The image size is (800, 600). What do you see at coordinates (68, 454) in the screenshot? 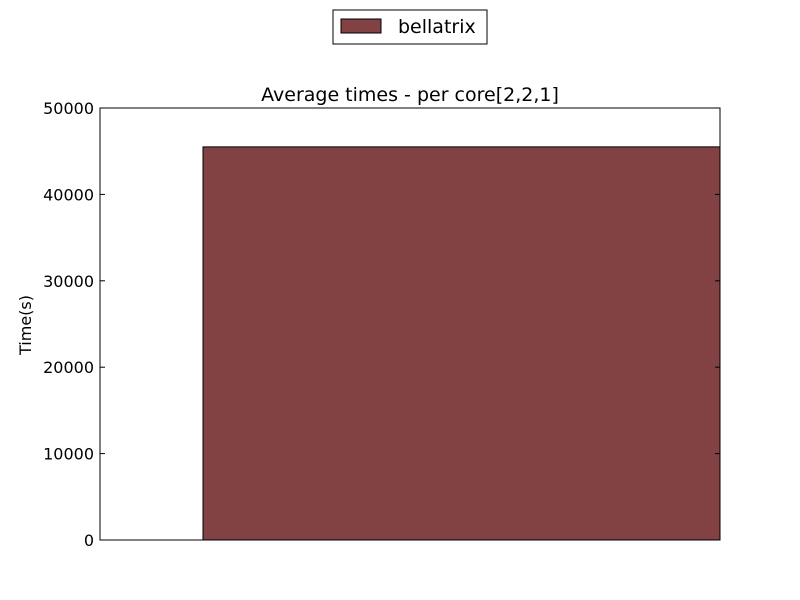
I see `y-tick-label: 10000` at bounding box center [68, 454].